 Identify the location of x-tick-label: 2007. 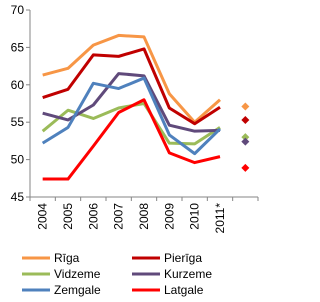
(119, 216).